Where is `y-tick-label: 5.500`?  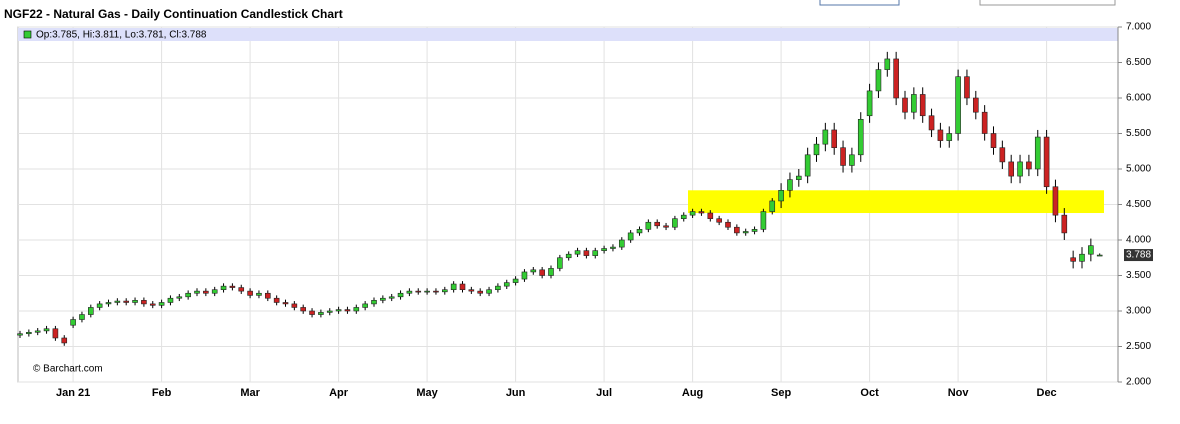 y-tick-label: 5.500 is located at coordinates (1138, 133).